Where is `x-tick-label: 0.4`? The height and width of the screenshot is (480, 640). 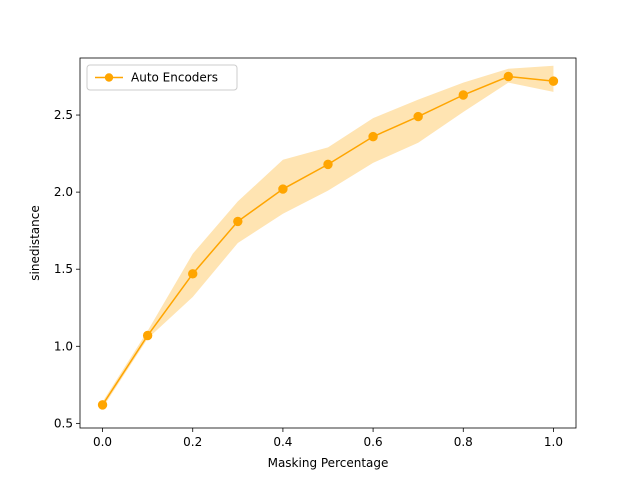 x-tick-label: 0.4 is located at coordinates (282, 442).